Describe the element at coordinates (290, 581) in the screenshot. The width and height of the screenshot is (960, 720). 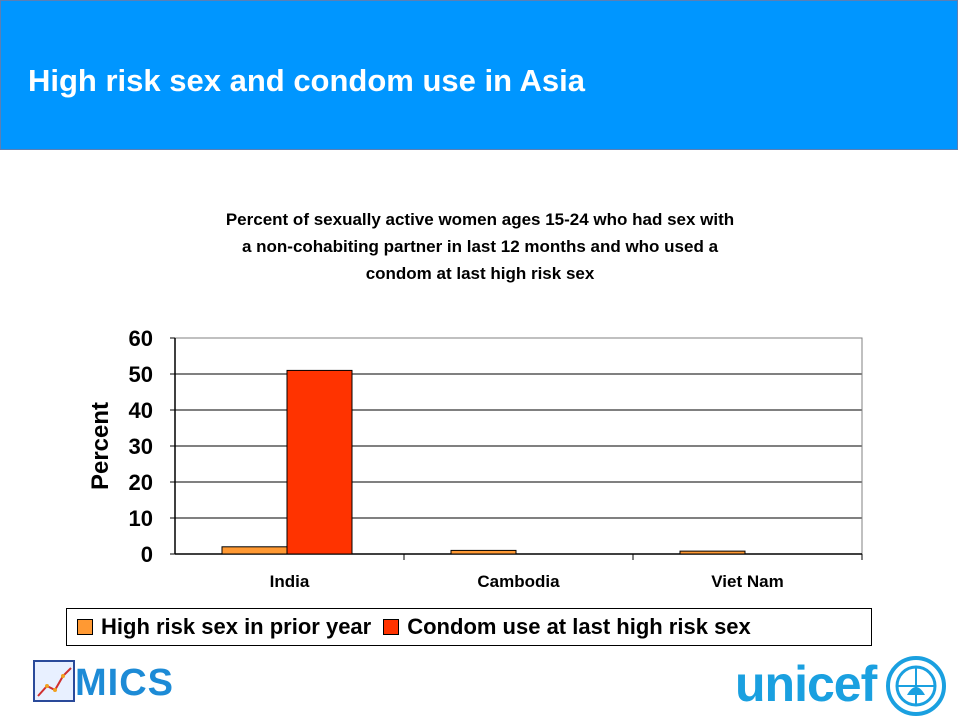
I see `x-tick-label-0: India` at that location.